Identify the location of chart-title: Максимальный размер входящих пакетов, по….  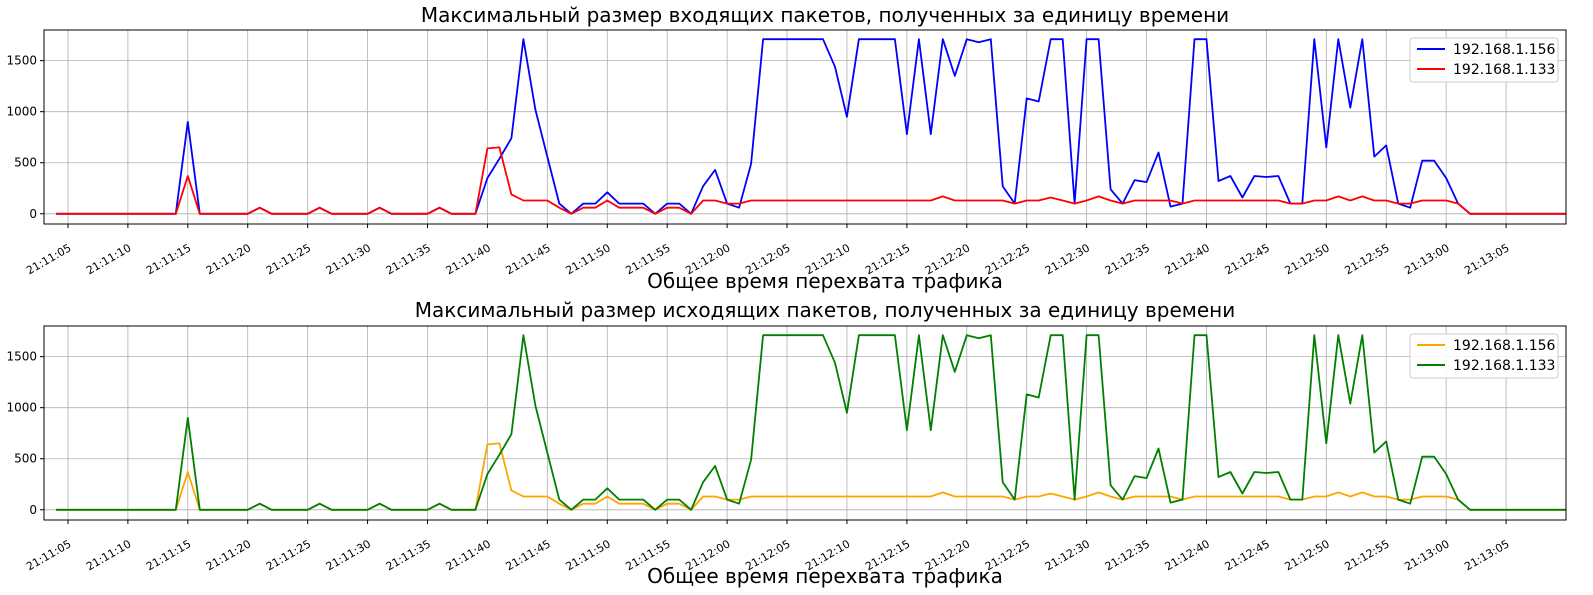
(825, 15).